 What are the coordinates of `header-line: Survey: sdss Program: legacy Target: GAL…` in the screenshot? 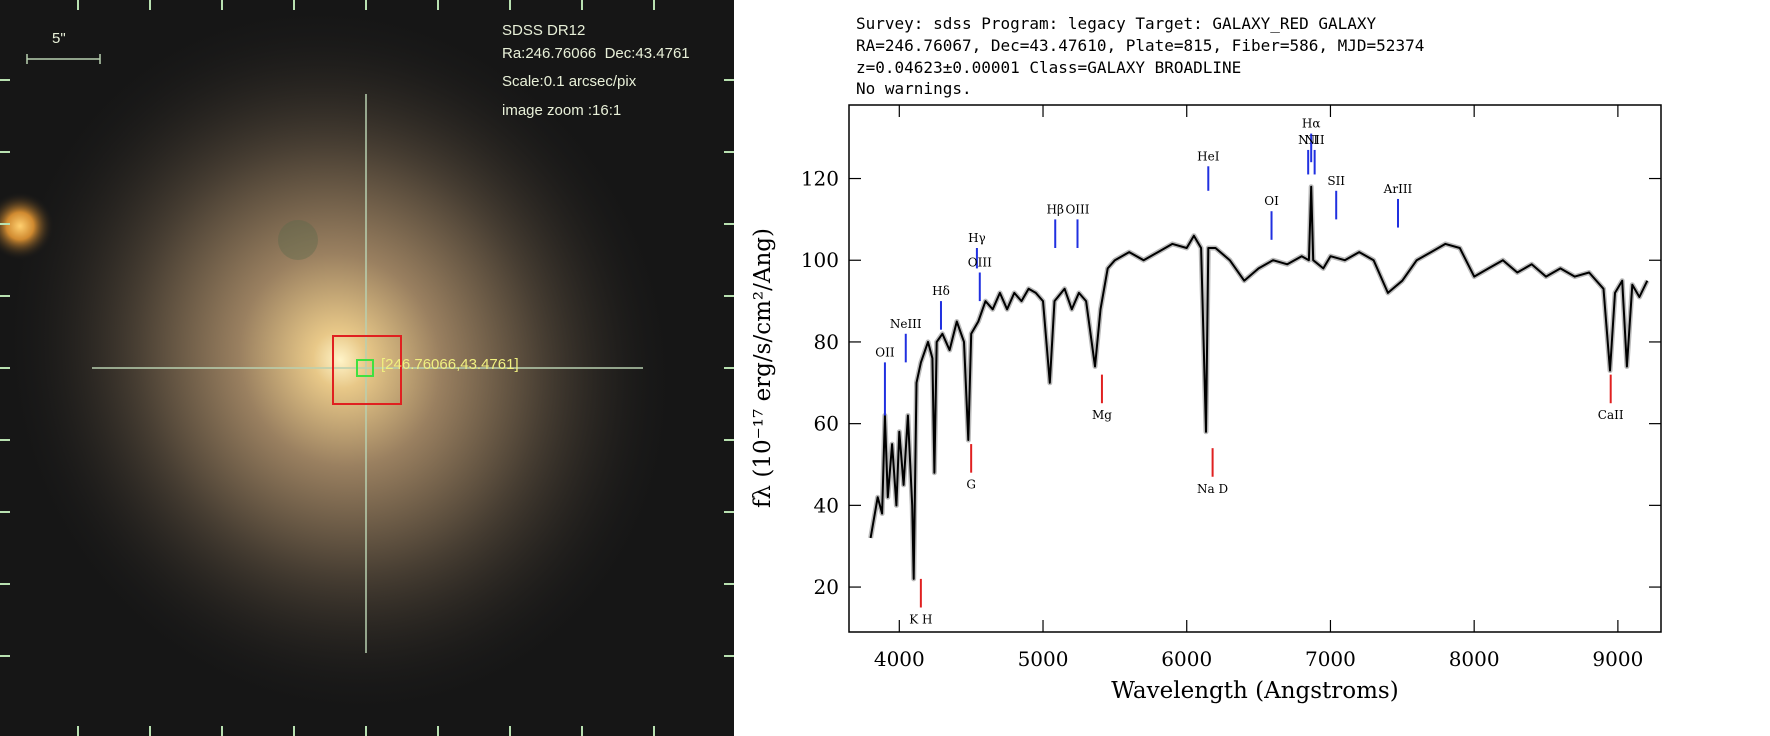 It's located at (1116, 23).